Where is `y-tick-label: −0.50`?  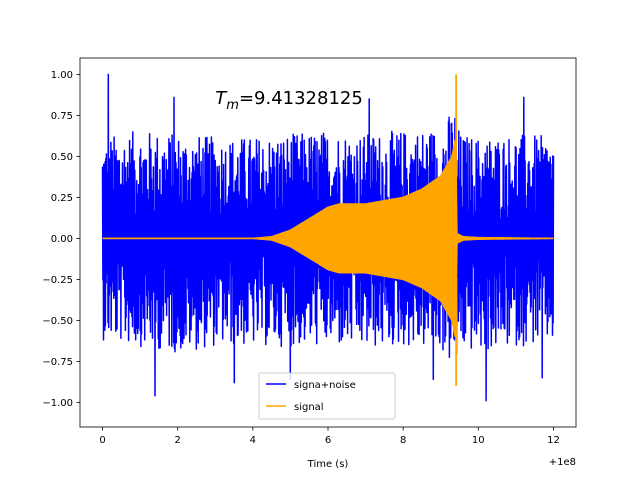 y-tick-label: −0.50 is located at coordinates (57, 321).